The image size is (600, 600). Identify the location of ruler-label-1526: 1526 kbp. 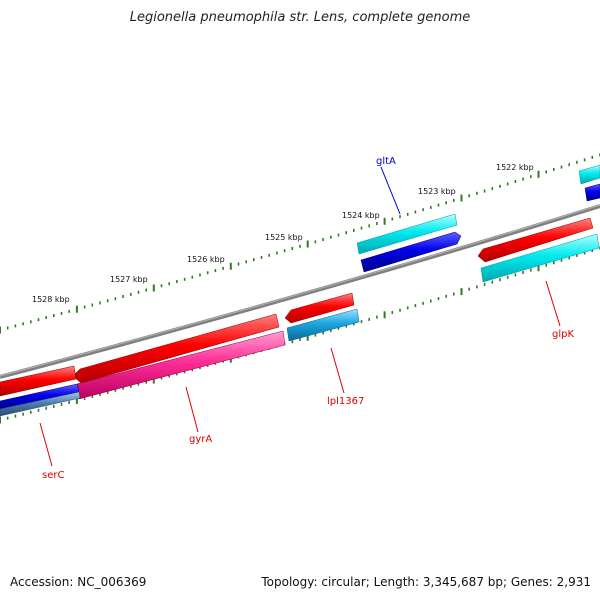
(206, 259).